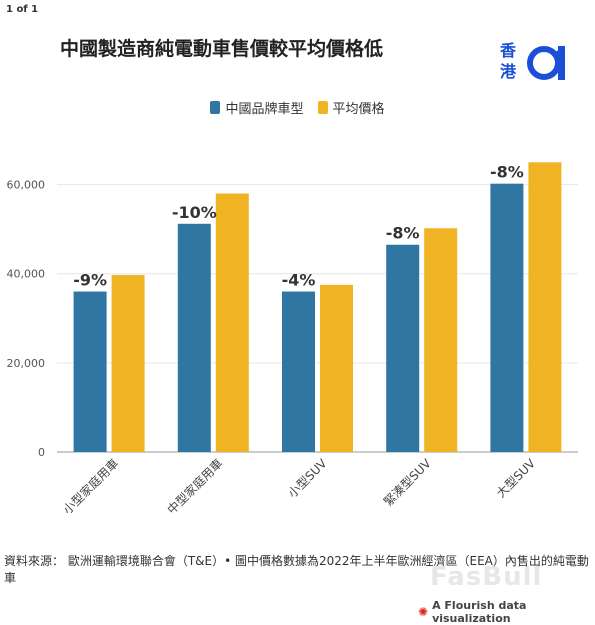  What do you see at coordinates (322, 107) in the screenshot?
I see `legend-swatch-average-price` at bounding box center [322, 107].